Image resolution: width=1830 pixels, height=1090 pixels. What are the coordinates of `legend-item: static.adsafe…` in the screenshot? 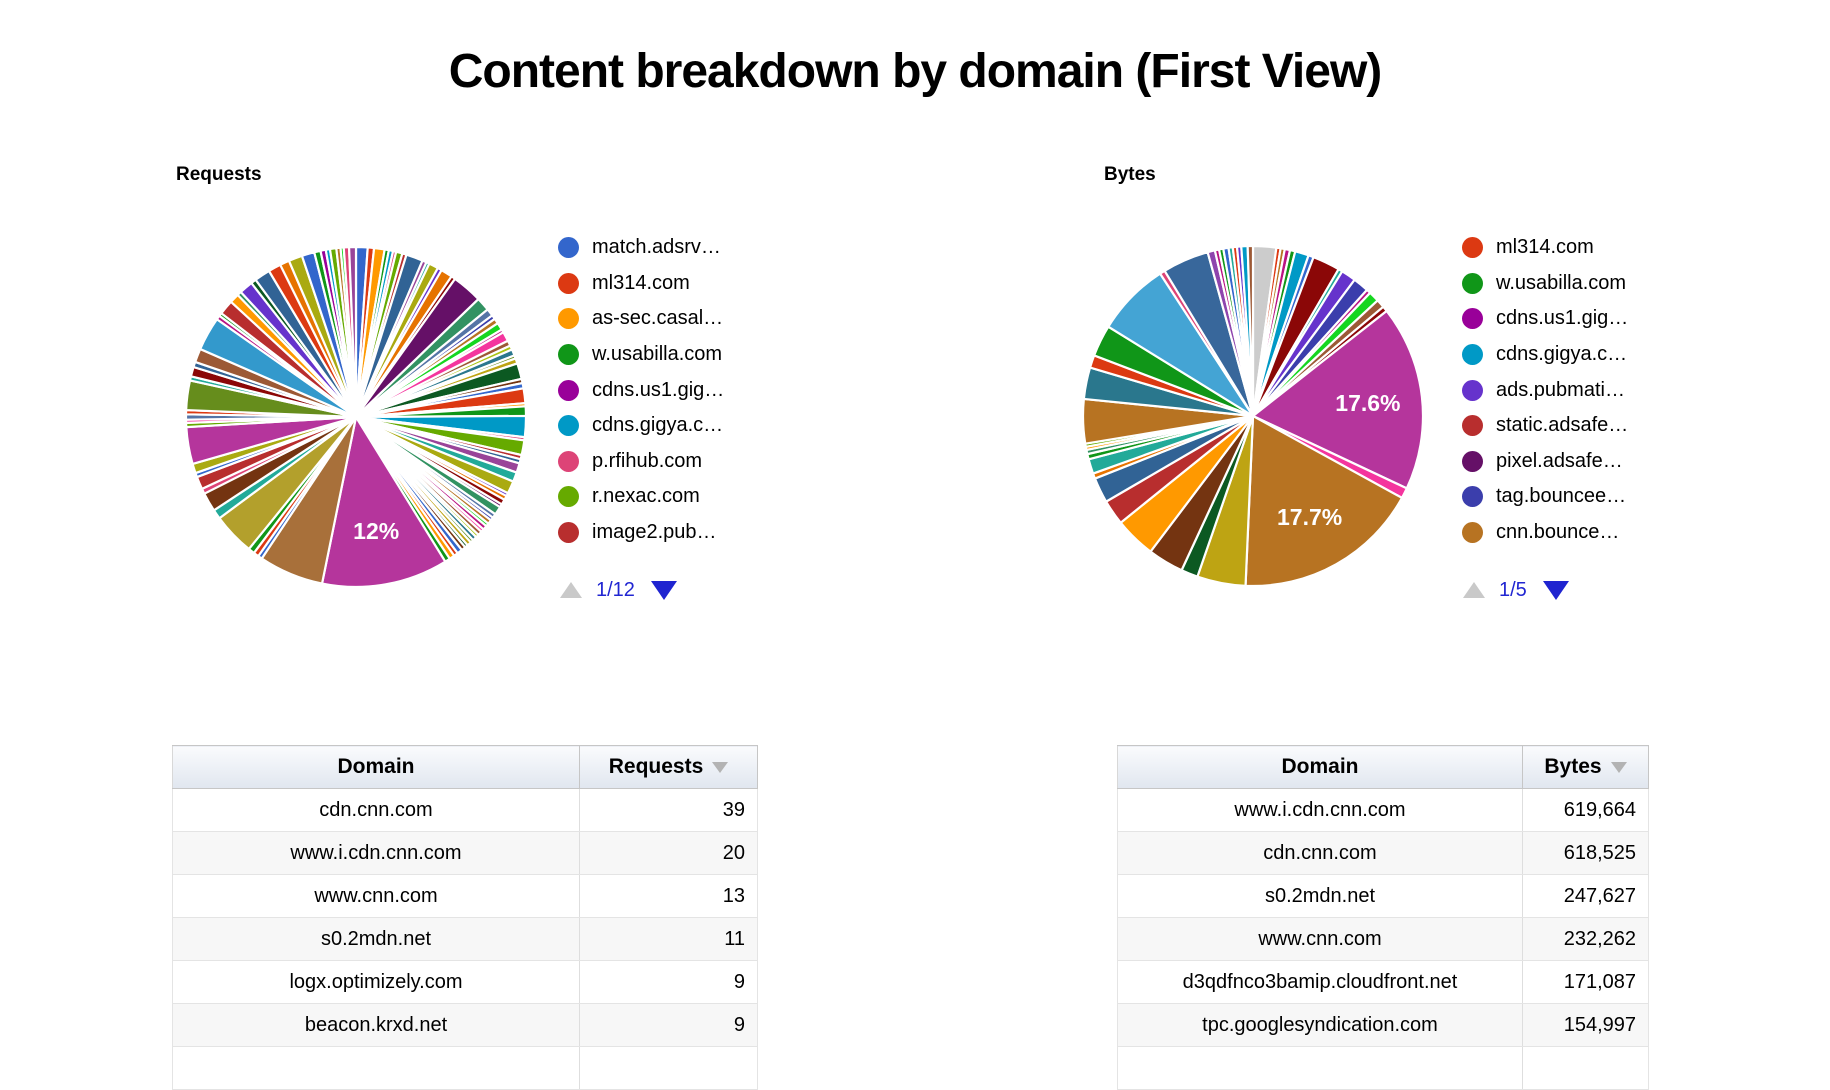 It's located at (1545, 426).